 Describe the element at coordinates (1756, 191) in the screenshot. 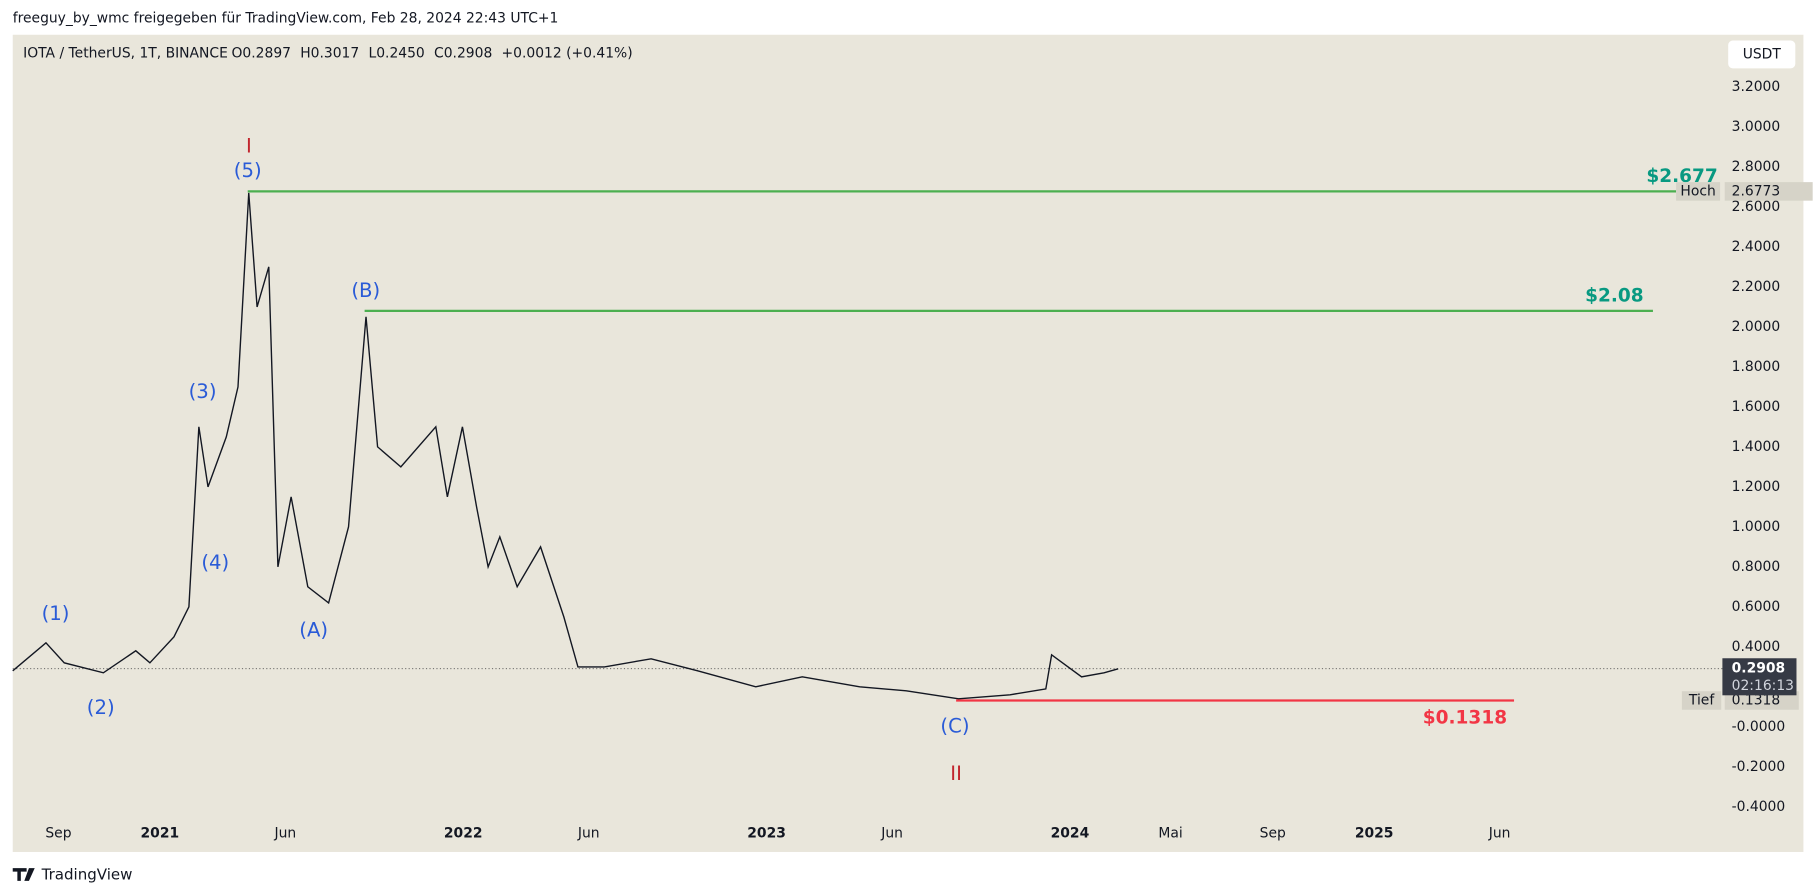

I see `high-value: 2.6773` at that location.